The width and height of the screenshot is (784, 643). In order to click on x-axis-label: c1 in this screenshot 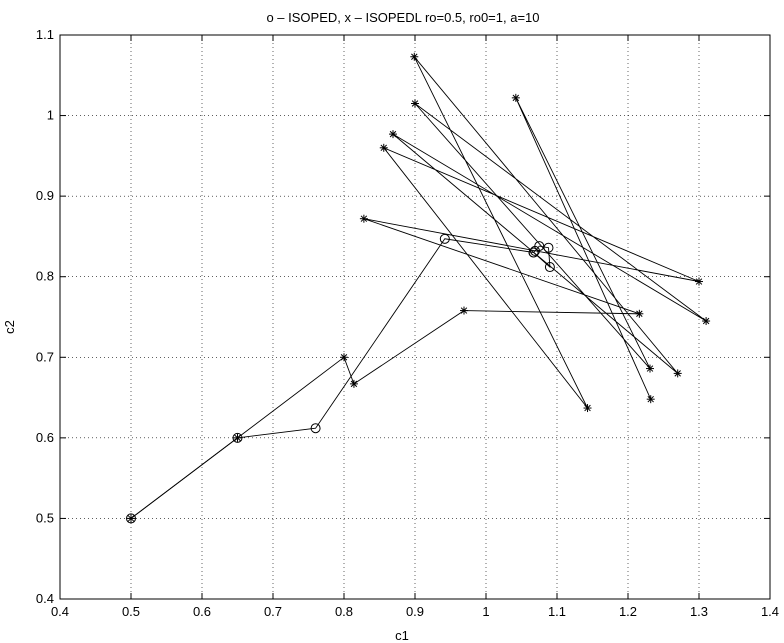, I will do `click(402, 635)`.